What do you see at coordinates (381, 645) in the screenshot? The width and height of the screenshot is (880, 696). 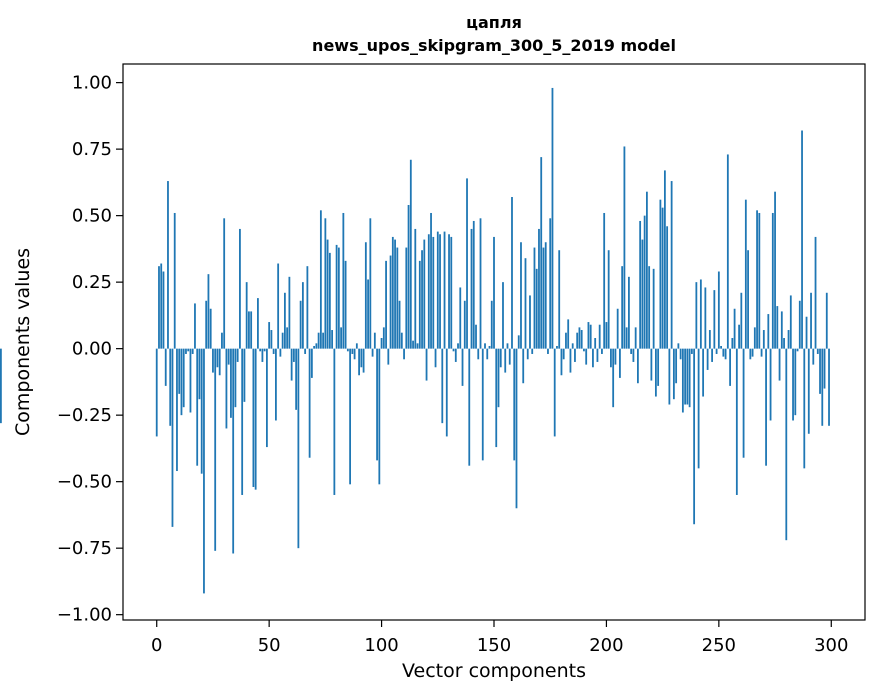 I see `x-tick-label: 100` at bounding box center [381, 645].